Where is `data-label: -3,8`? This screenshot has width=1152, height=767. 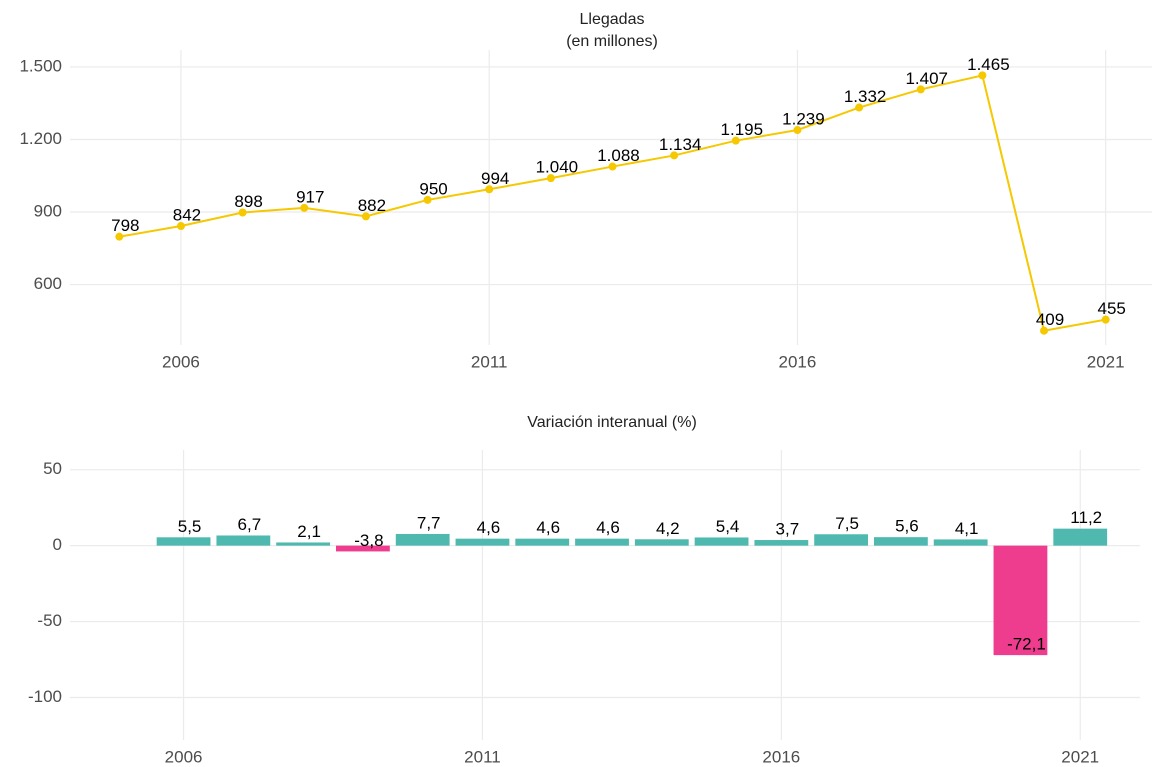
data-label: -3,8 is located at coordinates (368, 540).